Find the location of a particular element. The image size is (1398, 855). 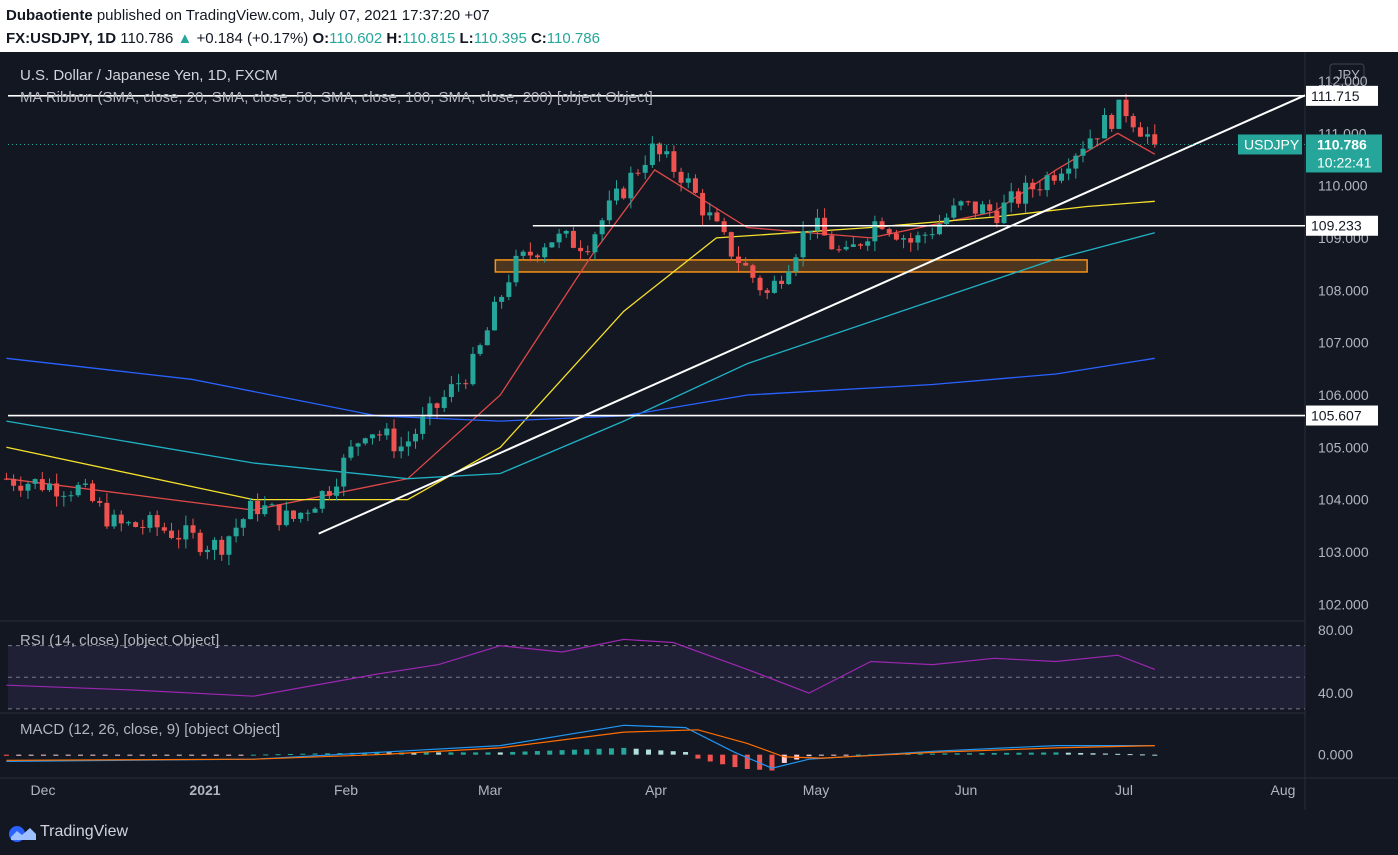

macd-legend: MACD (12, 26, close, 9) [object Object] is located at coordinates (150, 729).